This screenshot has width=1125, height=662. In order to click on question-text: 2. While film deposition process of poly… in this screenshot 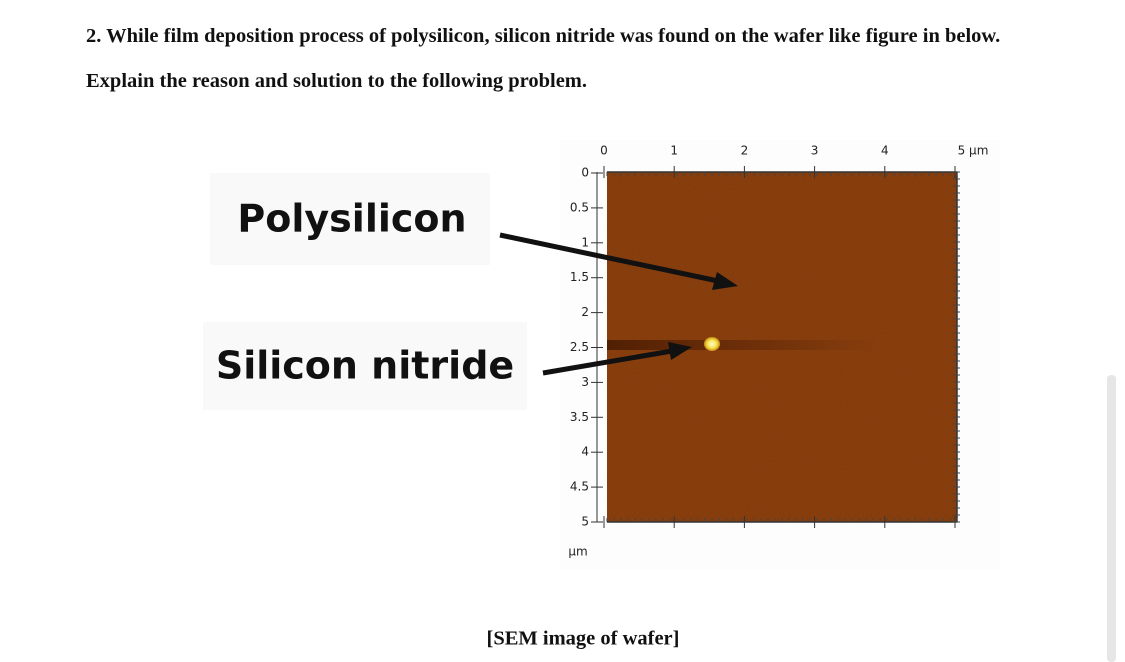, I will do `click(543, 58)`.